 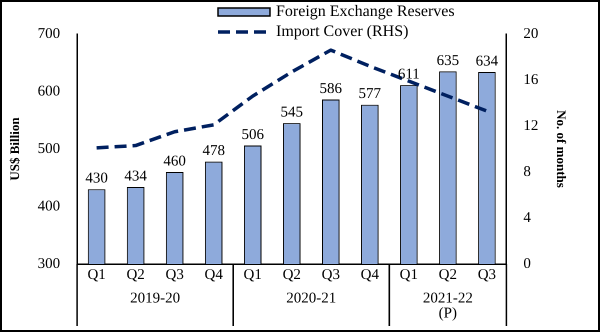 I want to click on data-label: 430, so click(x=96, y=178).